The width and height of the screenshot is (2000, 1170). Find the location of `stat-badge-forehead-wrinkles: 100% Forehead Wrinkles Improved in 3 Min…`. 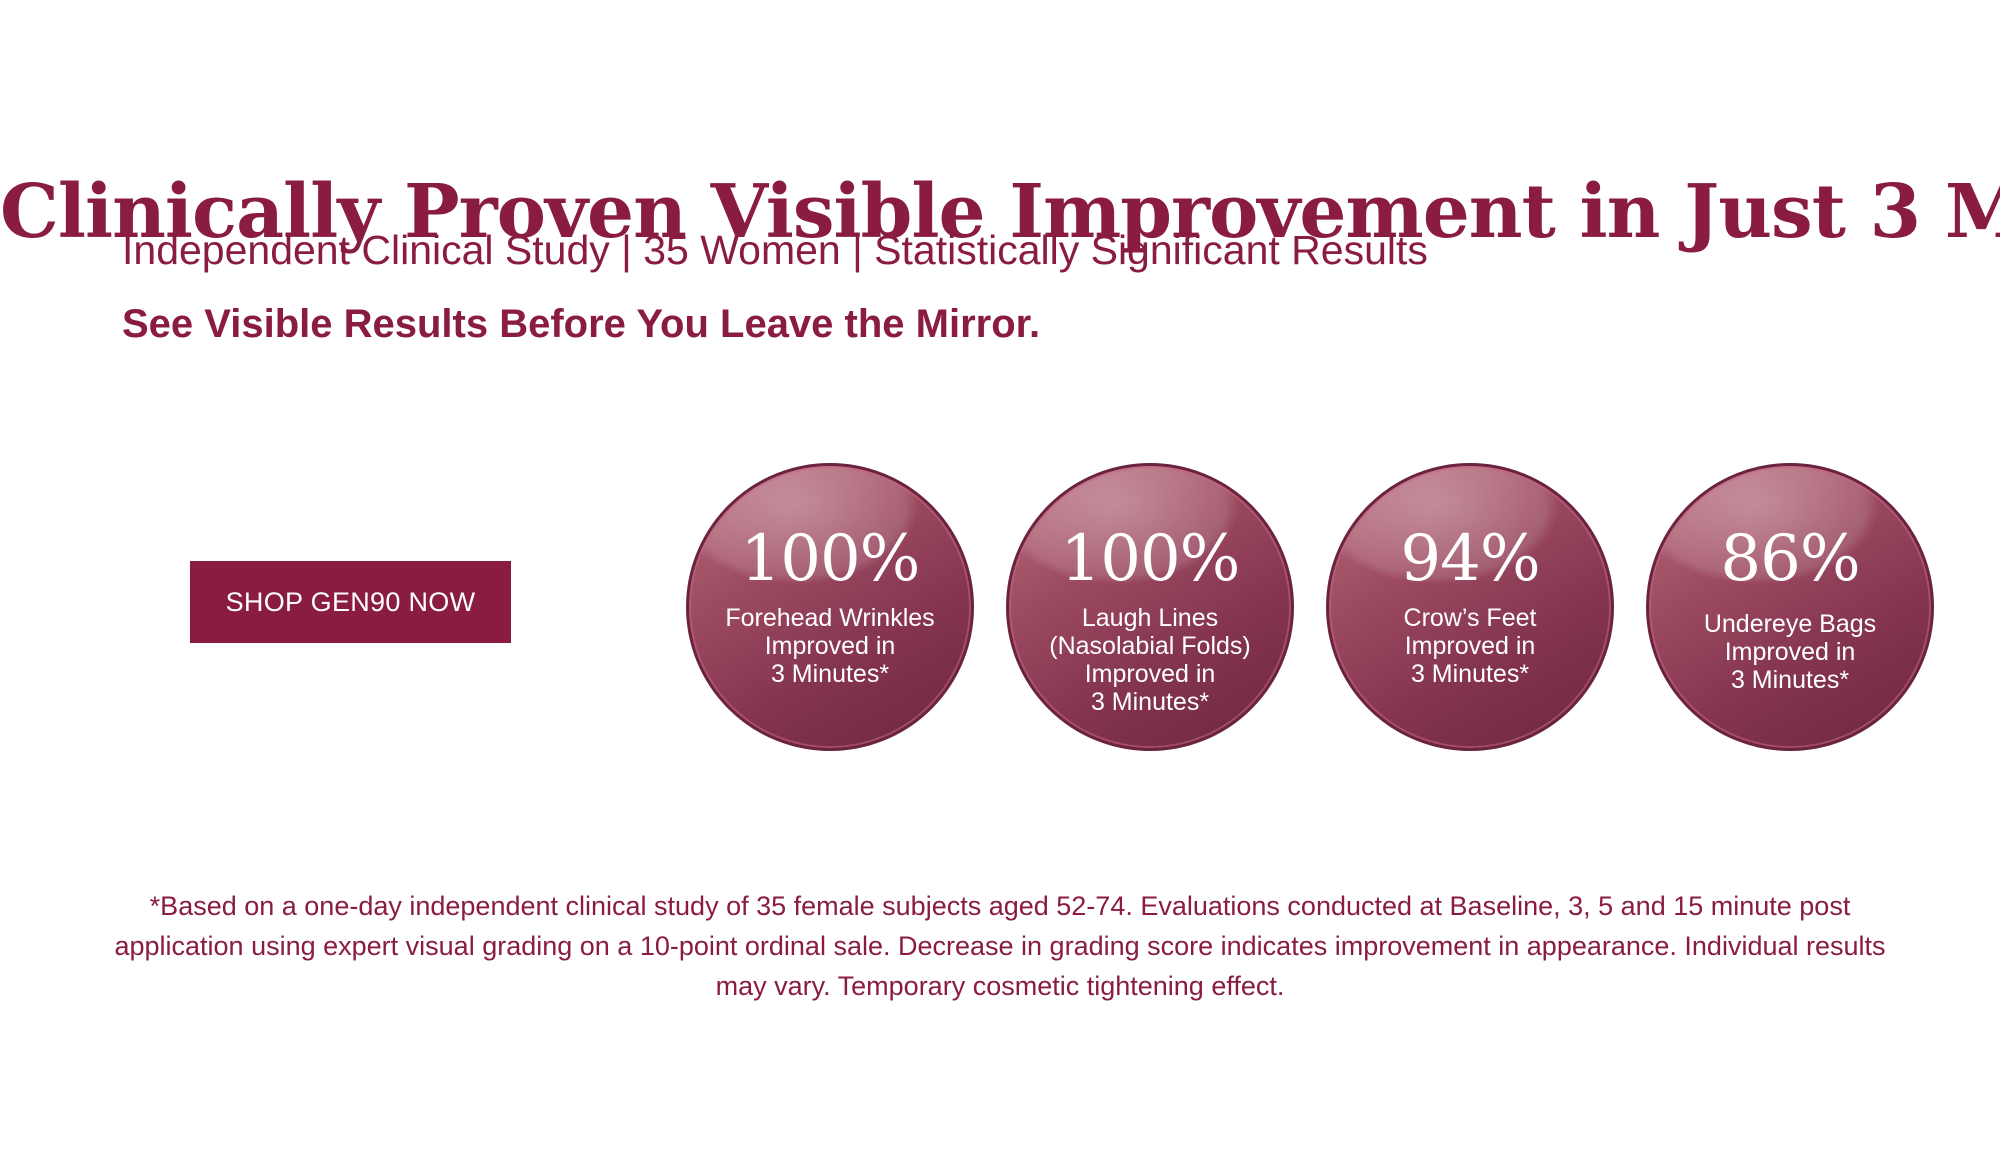

stat-badge-forehead-wrinkles: 100% Forehead Wrinkles Improved in 3 Min… is located at coordinates (830, 607).